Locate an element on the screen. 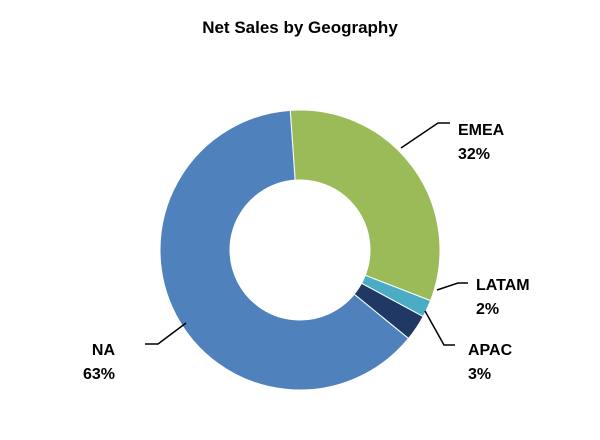 The height and width of the screenshot is (440, 600). slice-emea is located at coordinates (365, 205).